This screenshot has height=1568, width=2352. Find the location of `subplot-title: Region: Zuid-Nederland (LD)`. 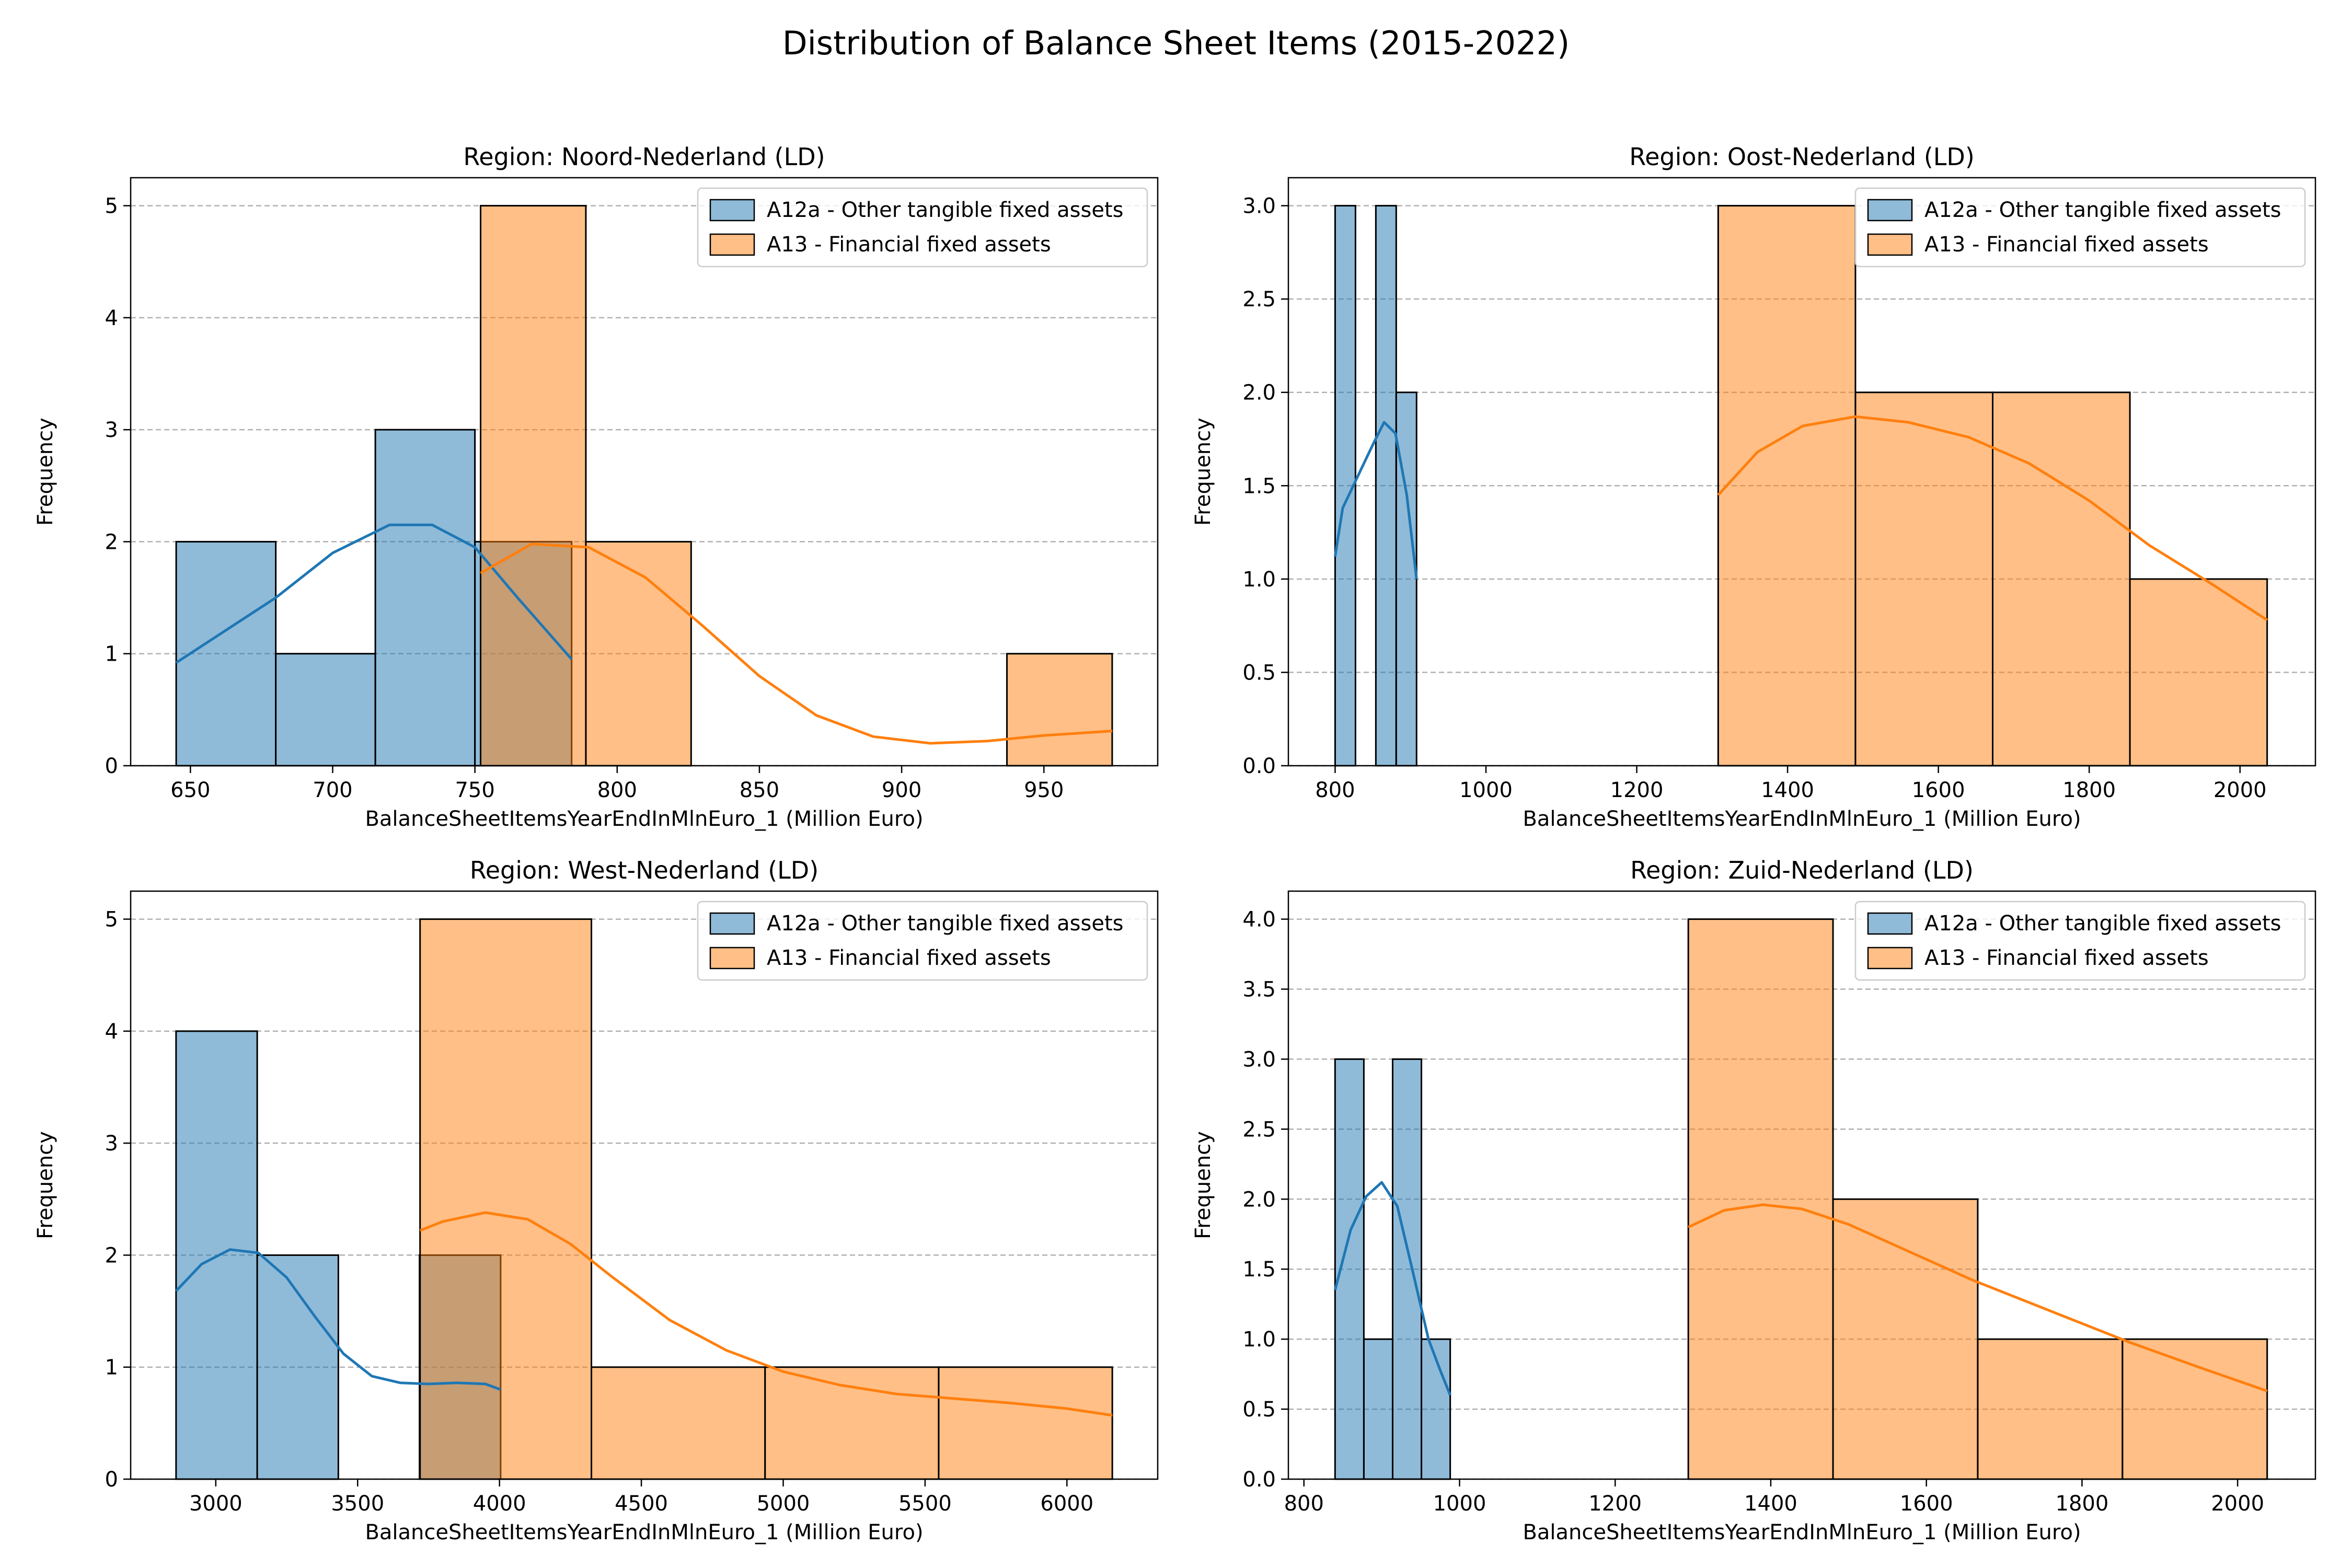

subplot-title: Region: Zuid-Nederland (LD) is located at coordinates (1802, 870).